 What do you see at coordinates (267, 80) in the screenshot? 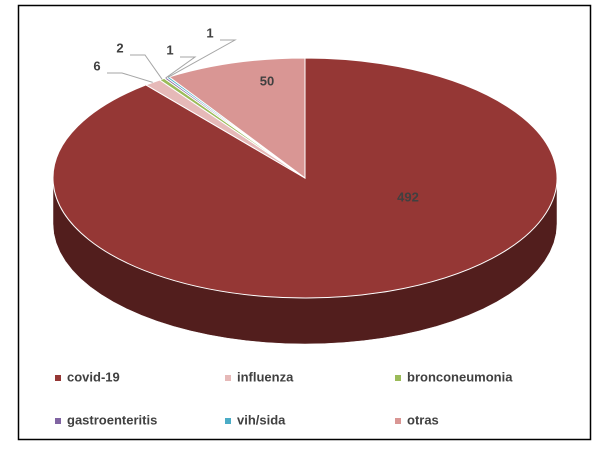
I see `data-label: 50` at bounding box center [267, 80].